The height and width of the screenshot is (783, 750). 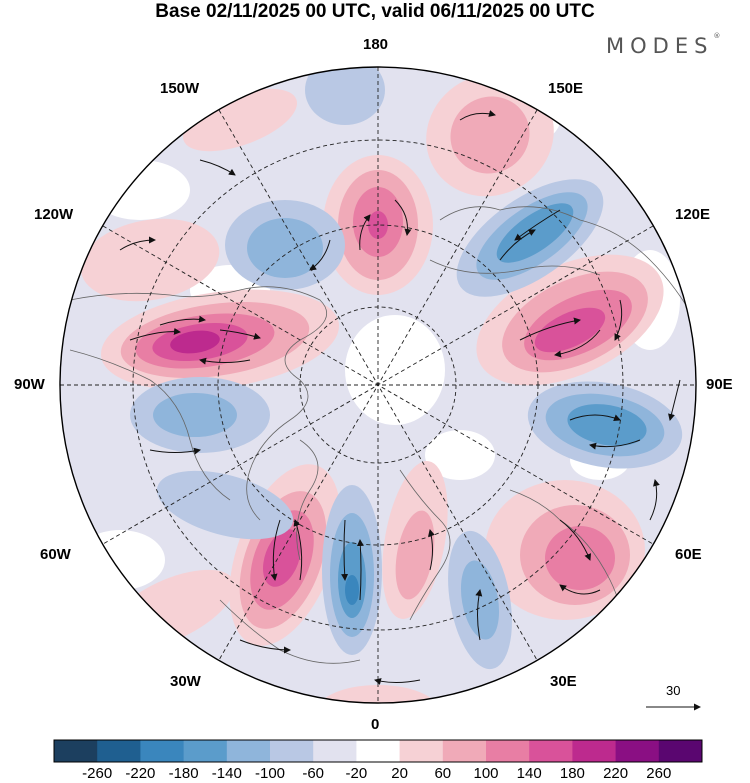 I want to click on lon-label-150w: 150W, so click(x=180, y=88).